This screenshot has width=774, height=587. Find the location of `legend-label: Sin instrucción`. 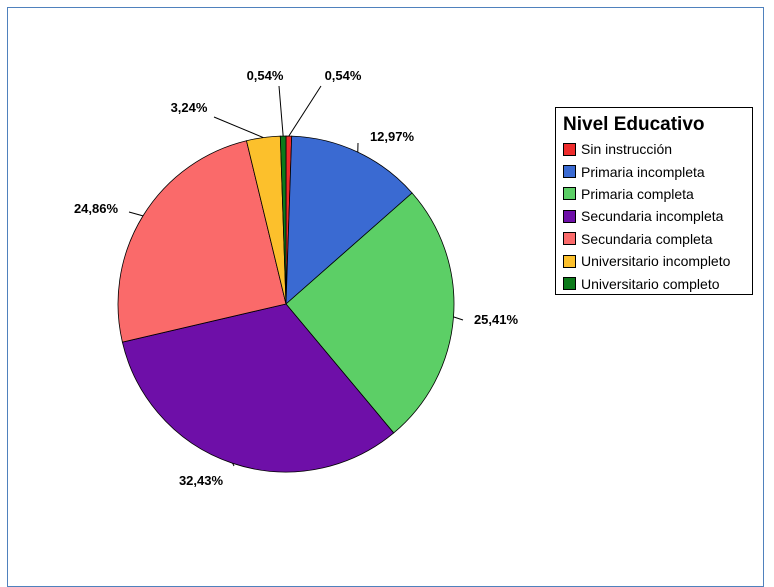

legend-label: Sin instrucción is located at coordinates (626, 149).